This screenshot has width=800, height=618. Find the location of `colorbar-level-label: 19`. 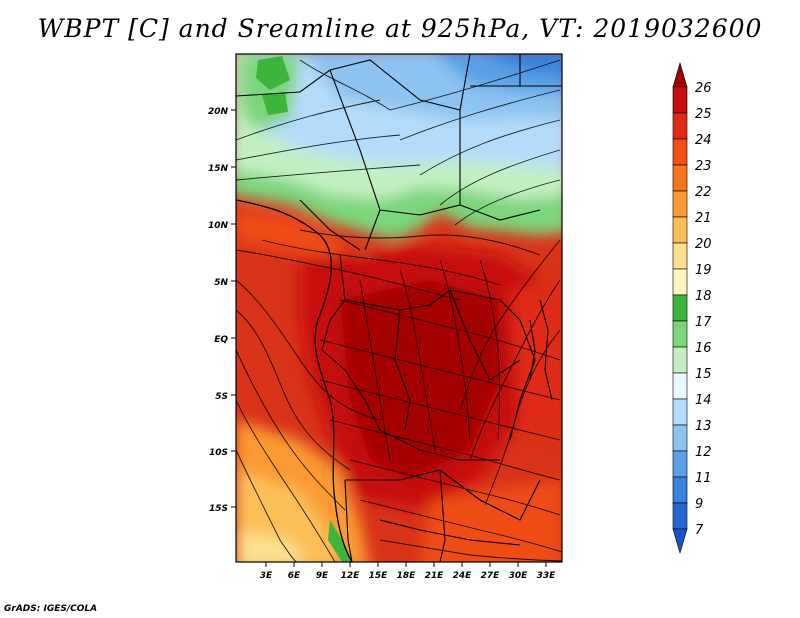

colorbar-level-label: 19 is located at coordinates (703, 270).